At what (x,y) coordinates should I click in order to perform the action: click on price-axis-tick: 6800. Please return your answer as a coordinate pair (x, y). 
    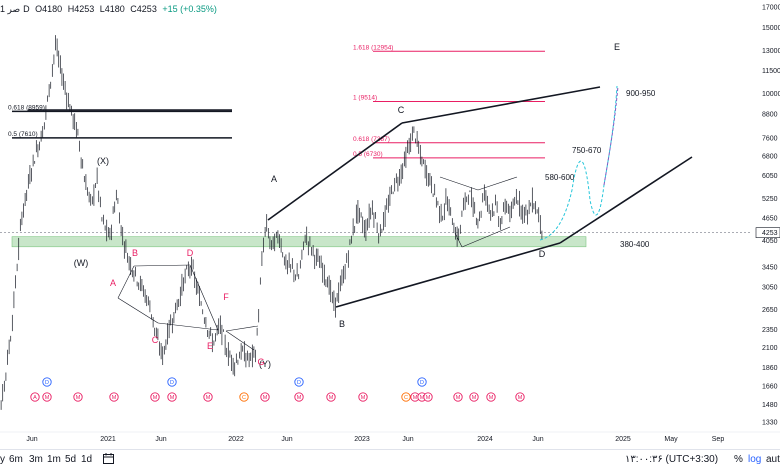
    Looking at the image, I should click on (770, 157).